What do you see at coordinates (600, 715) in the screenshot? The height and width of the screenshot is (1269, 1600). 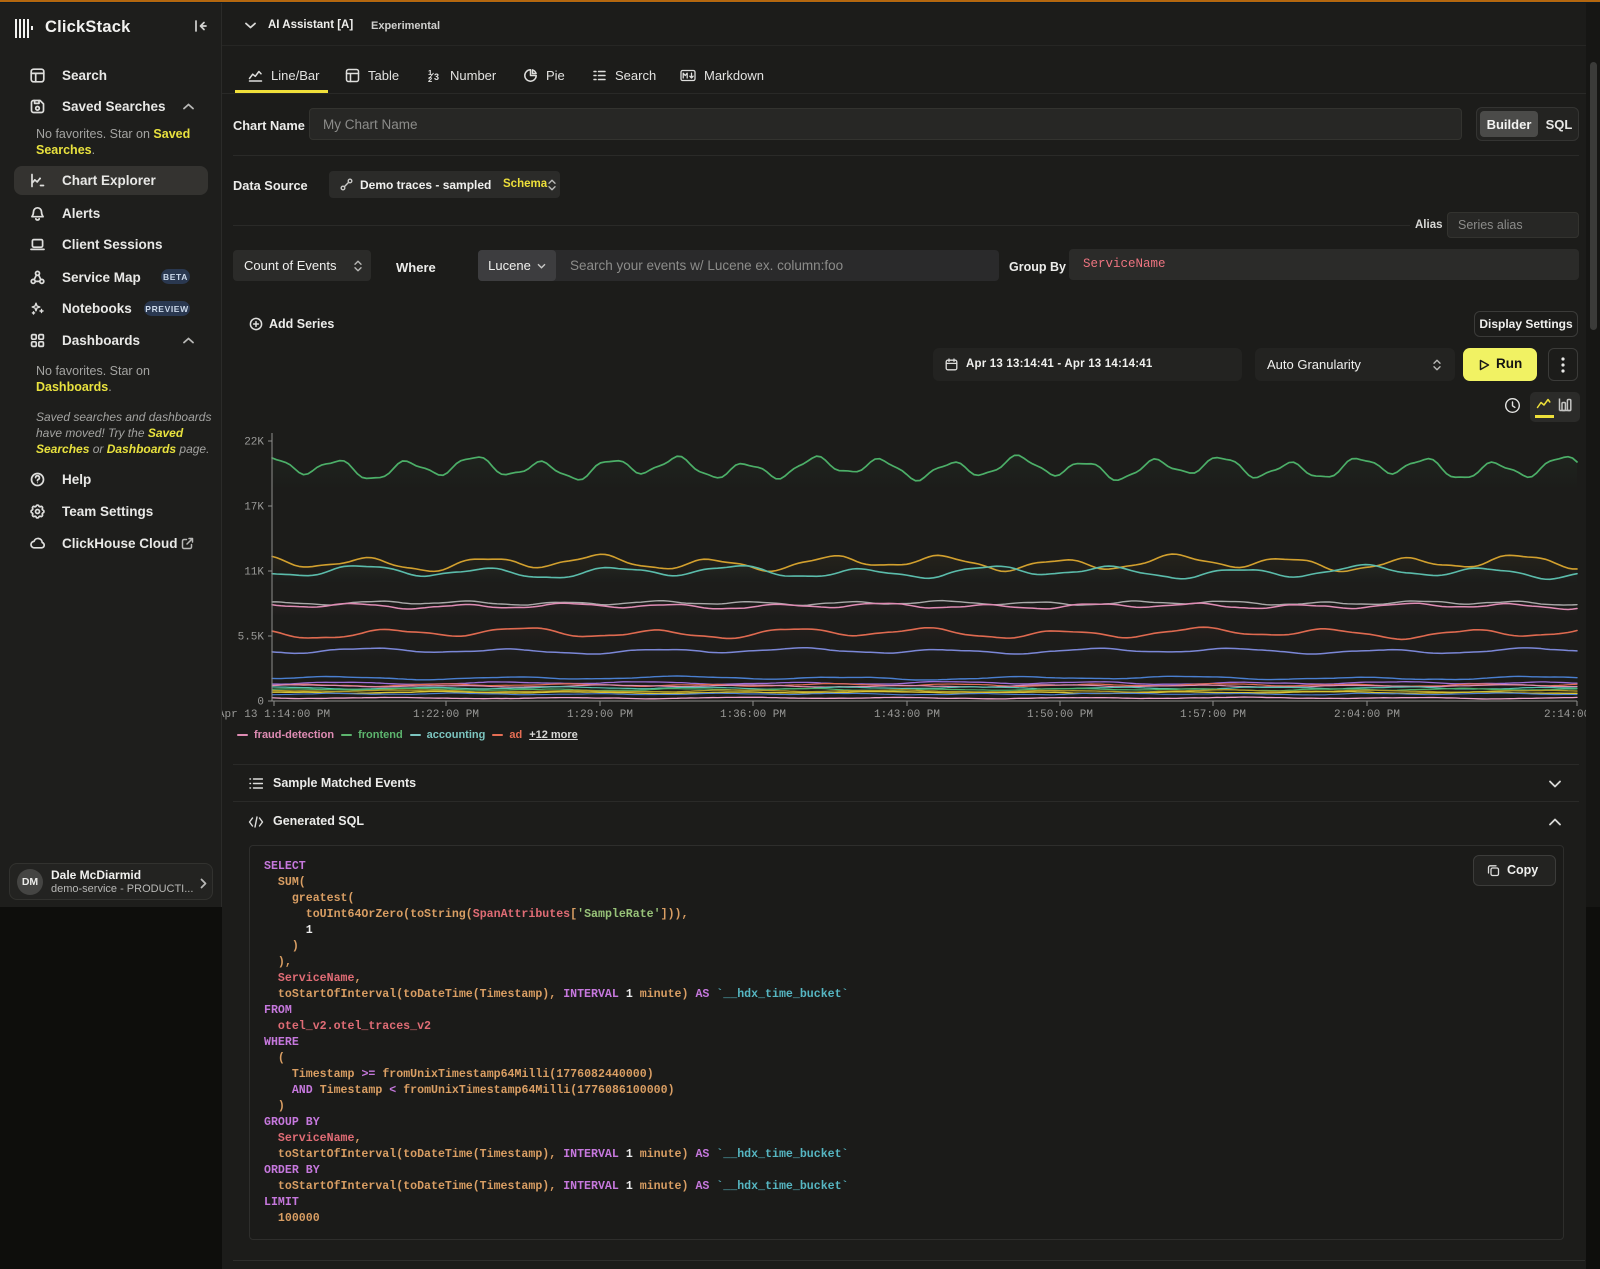 I see `svg-text: 1:29:00 PM` at bounding box center [600, 715].